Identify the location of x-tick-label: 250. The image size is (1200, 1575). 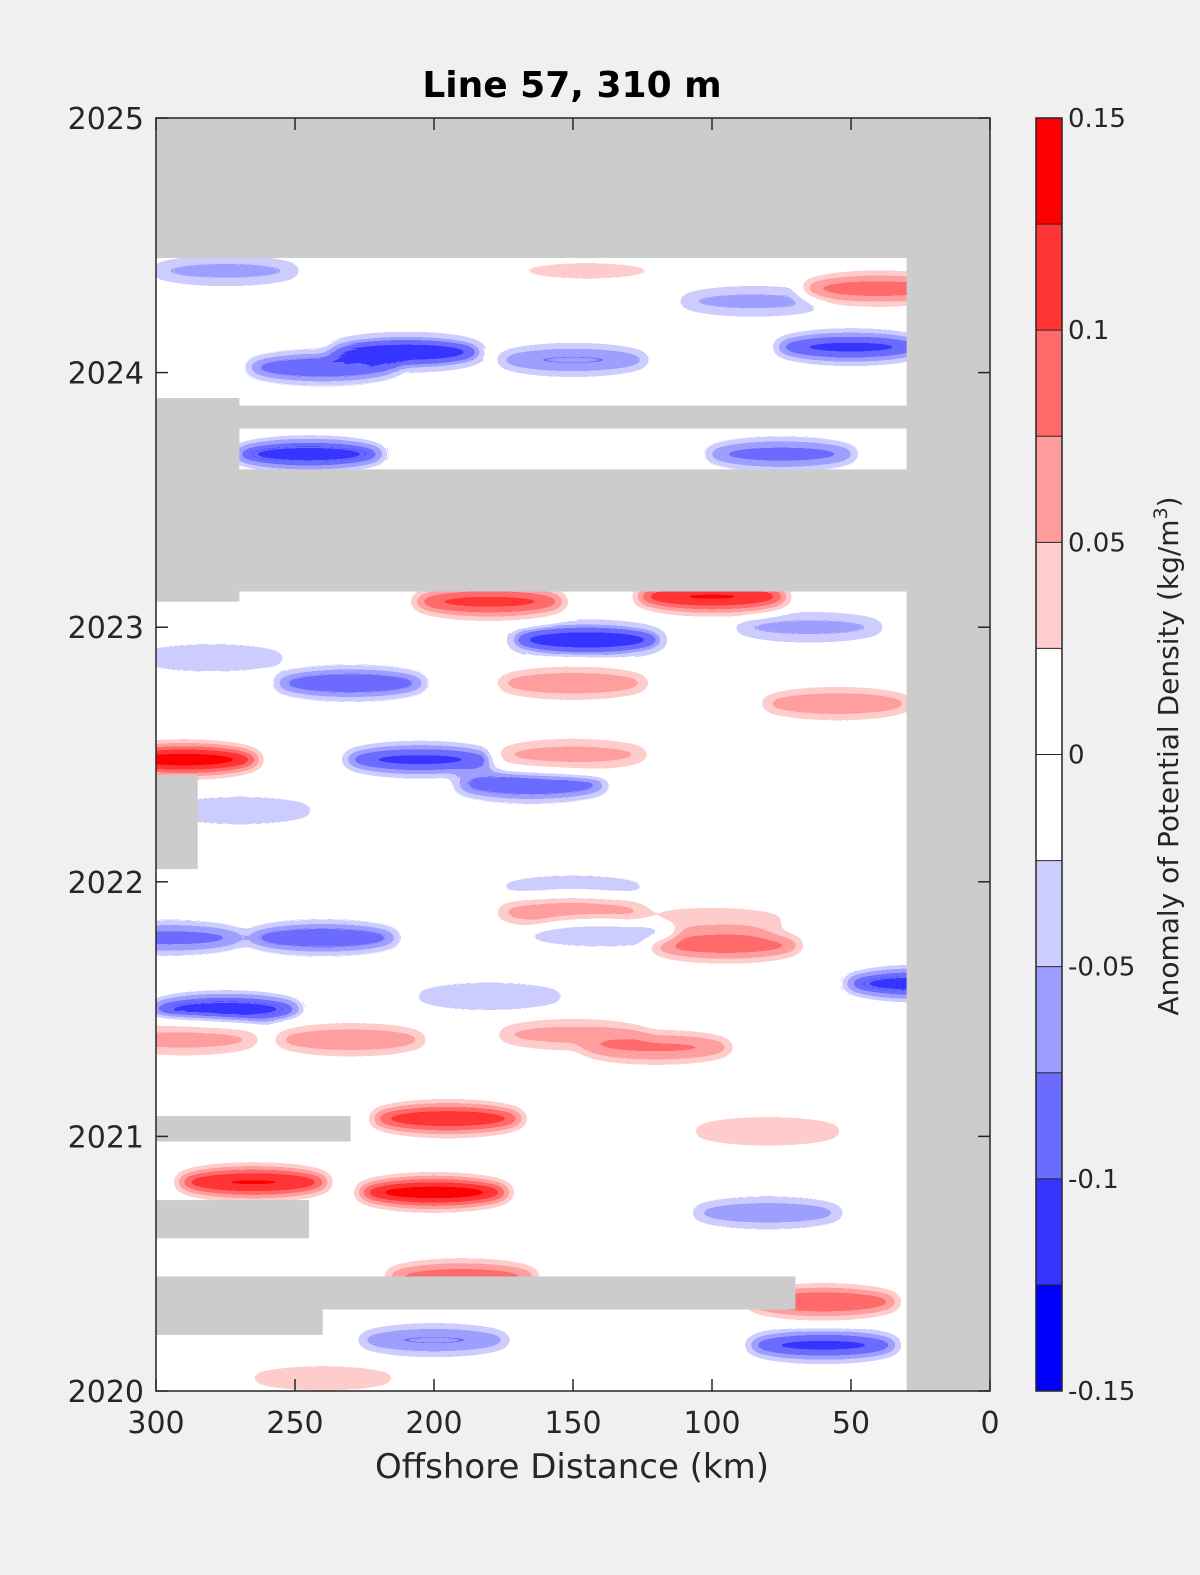
(294, 1423).